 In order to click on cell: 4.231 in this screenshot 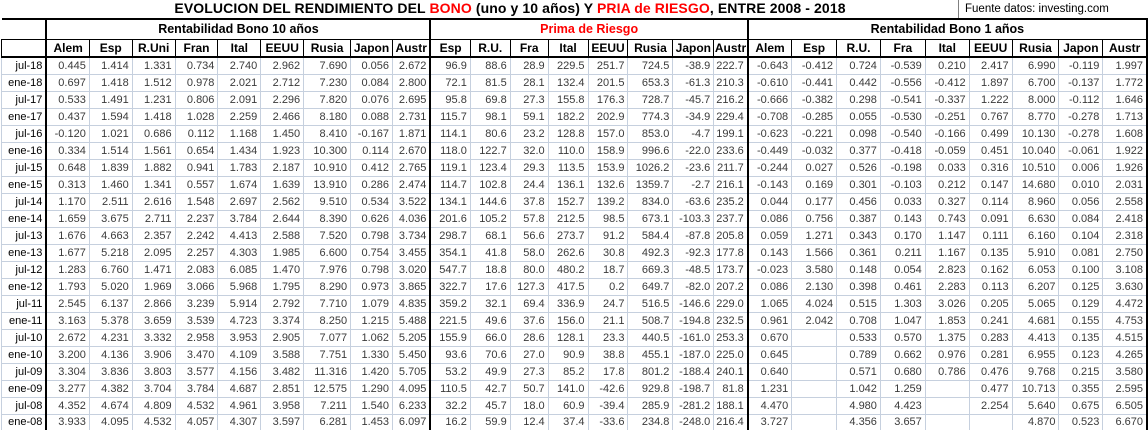, I will do `click(110, 338)`.